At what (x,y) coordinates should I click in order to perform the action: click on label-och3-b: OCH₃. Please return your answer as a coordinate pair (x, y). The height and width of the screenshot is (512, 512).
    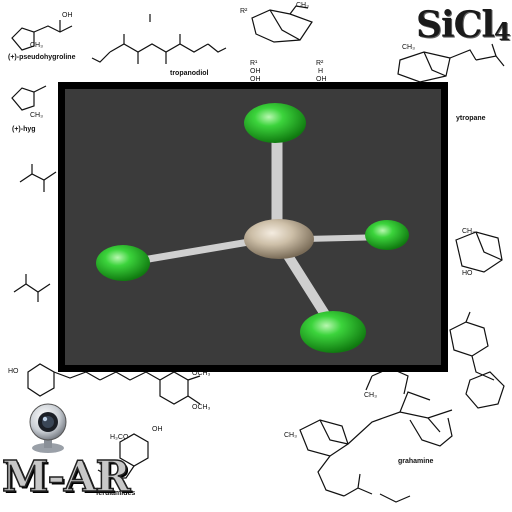
    Looking at the image, I should click on (201, 407).